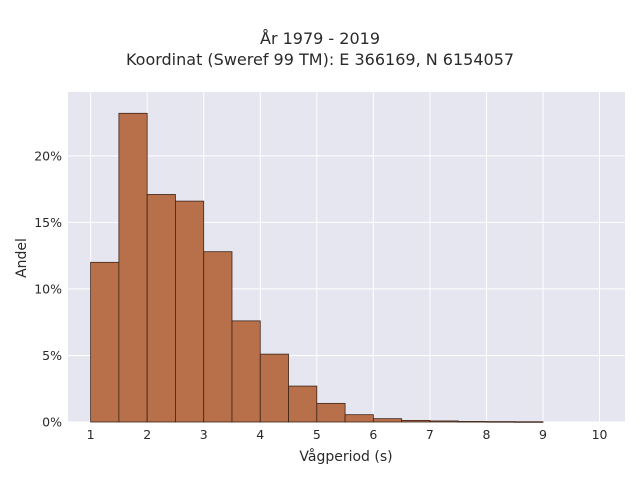 This screenshot has width=640, height=480. Describe the element at coordinates (345, 456) in the screenshot. I see `x-axis-label: Vågperiod (s)` at that location.